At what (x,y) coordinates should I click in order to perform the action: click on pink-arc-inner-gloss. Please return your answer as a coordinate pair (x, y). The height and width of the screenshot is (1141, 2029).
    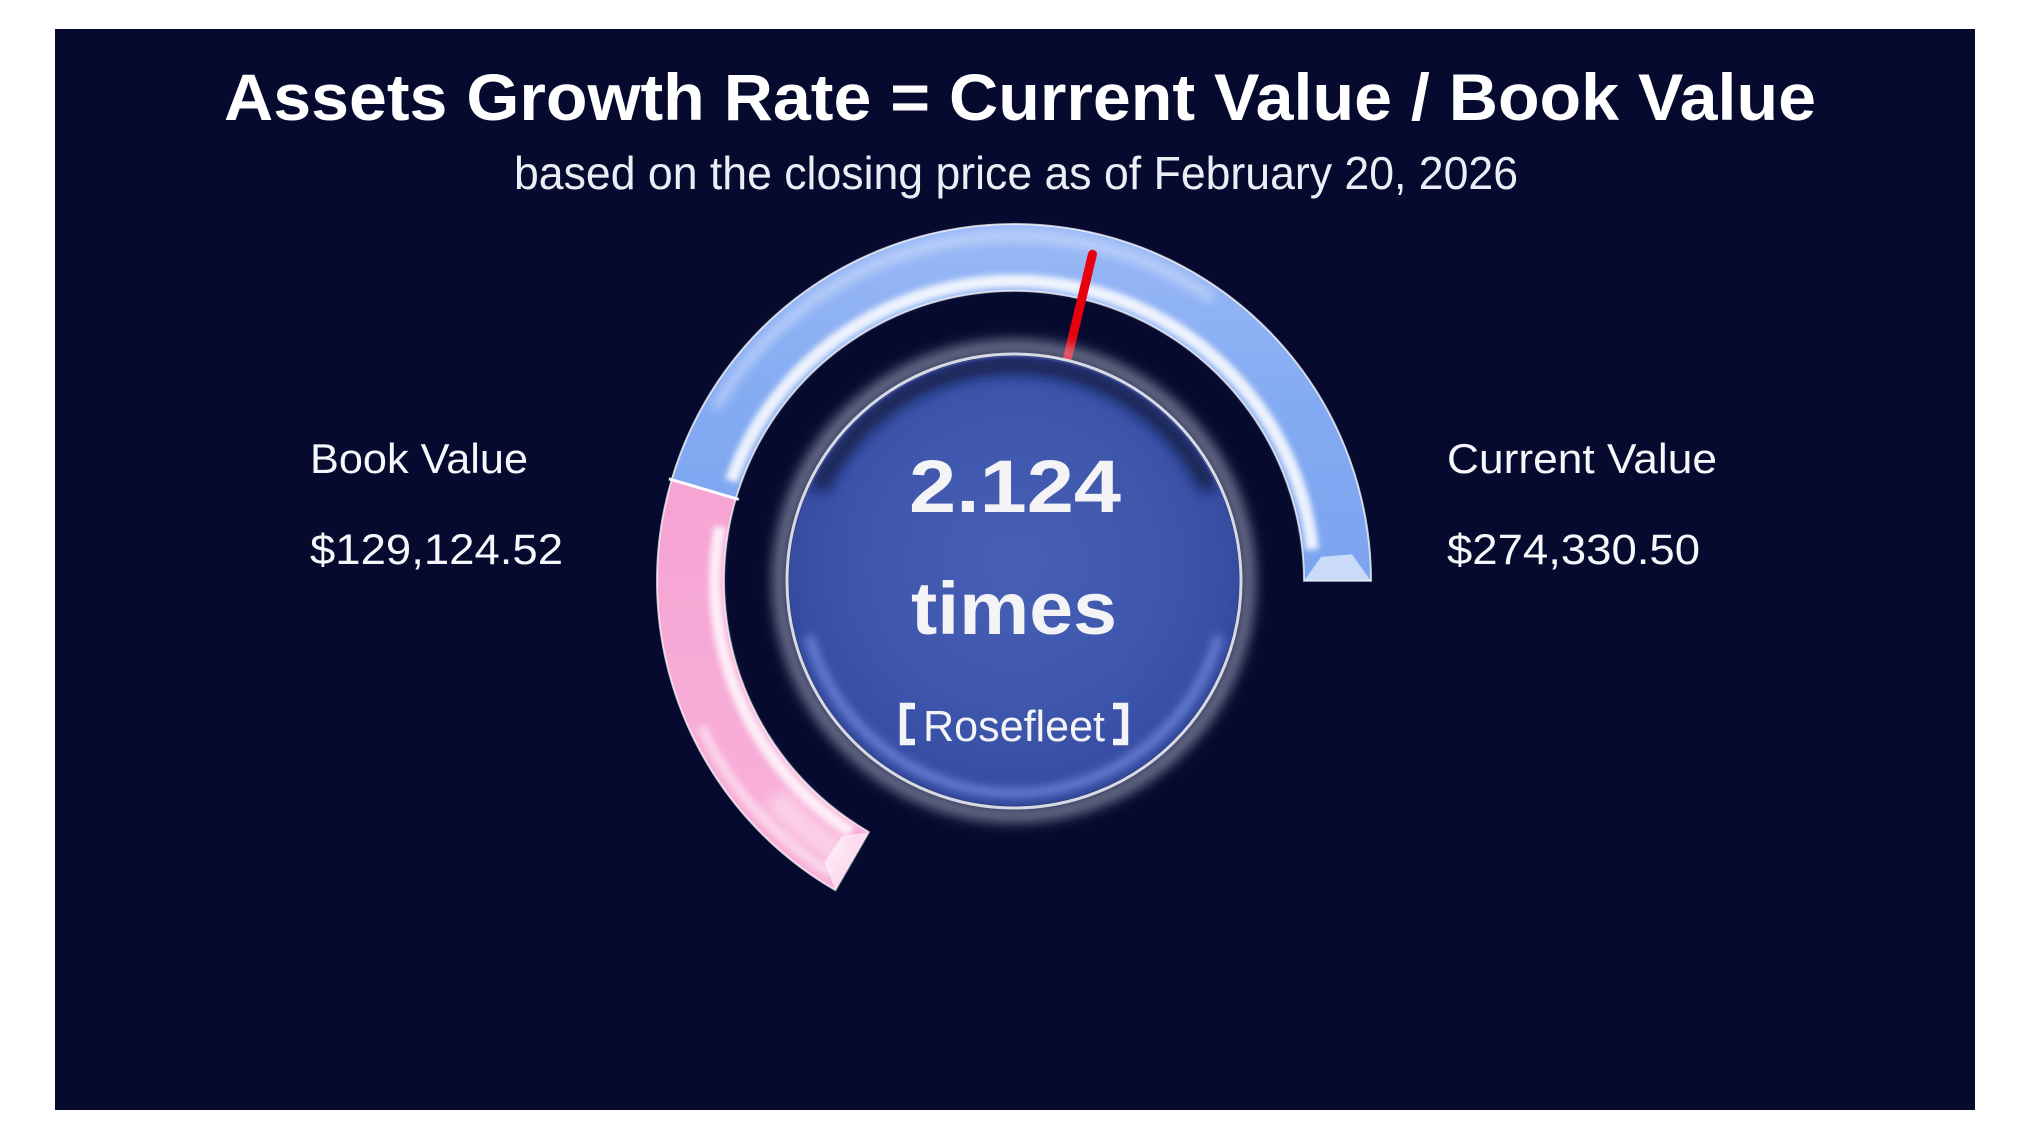
    Looking at the image, I should click on (781, 681).